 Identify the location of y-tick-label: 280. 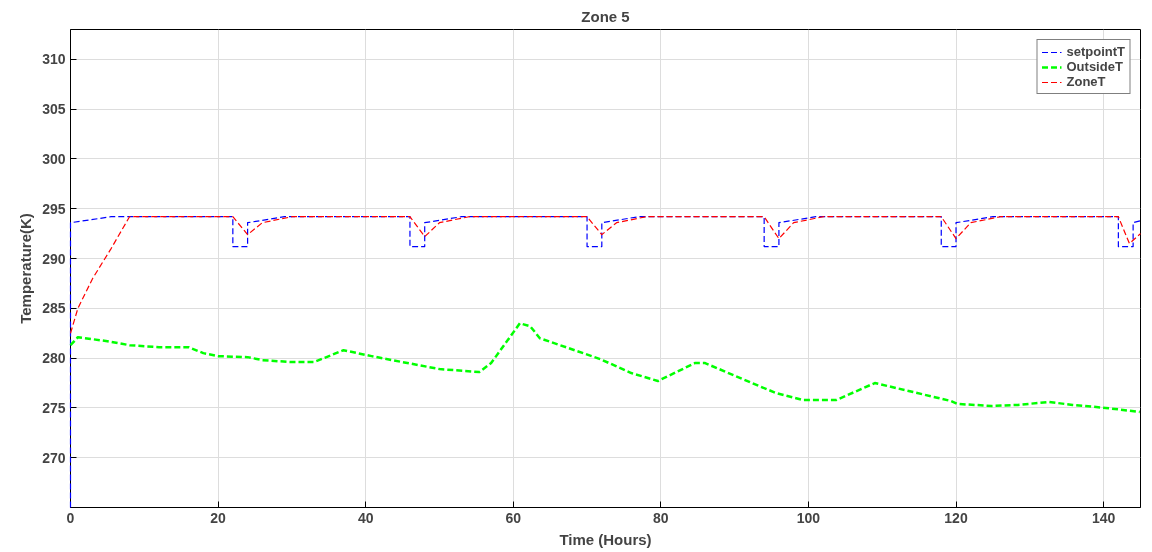
(54, 358).